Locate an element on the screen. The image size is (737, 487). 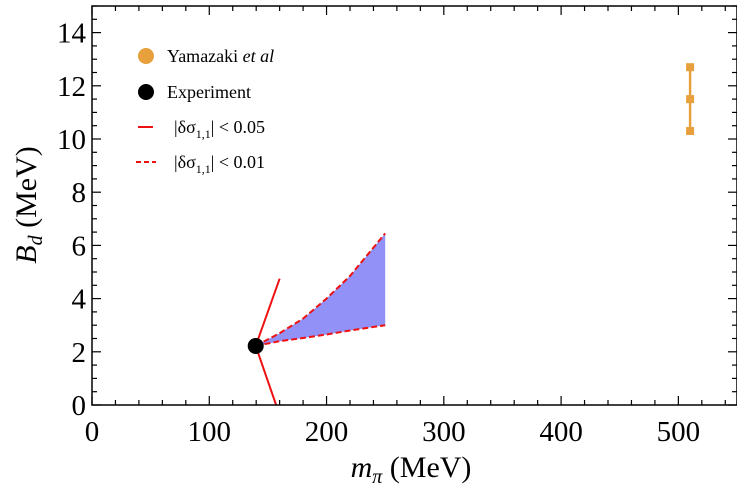
band-upper-dashed-line is located at coordinates (320, 289).